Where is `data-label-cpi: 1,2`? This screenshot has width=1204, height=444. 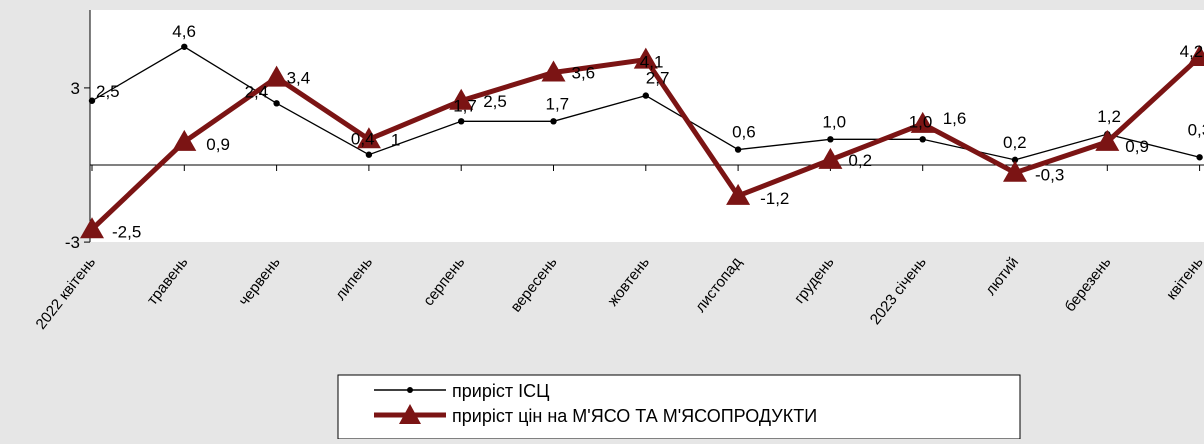 data-label-cpi: 1,2 is located at coordinates (1109, 116).